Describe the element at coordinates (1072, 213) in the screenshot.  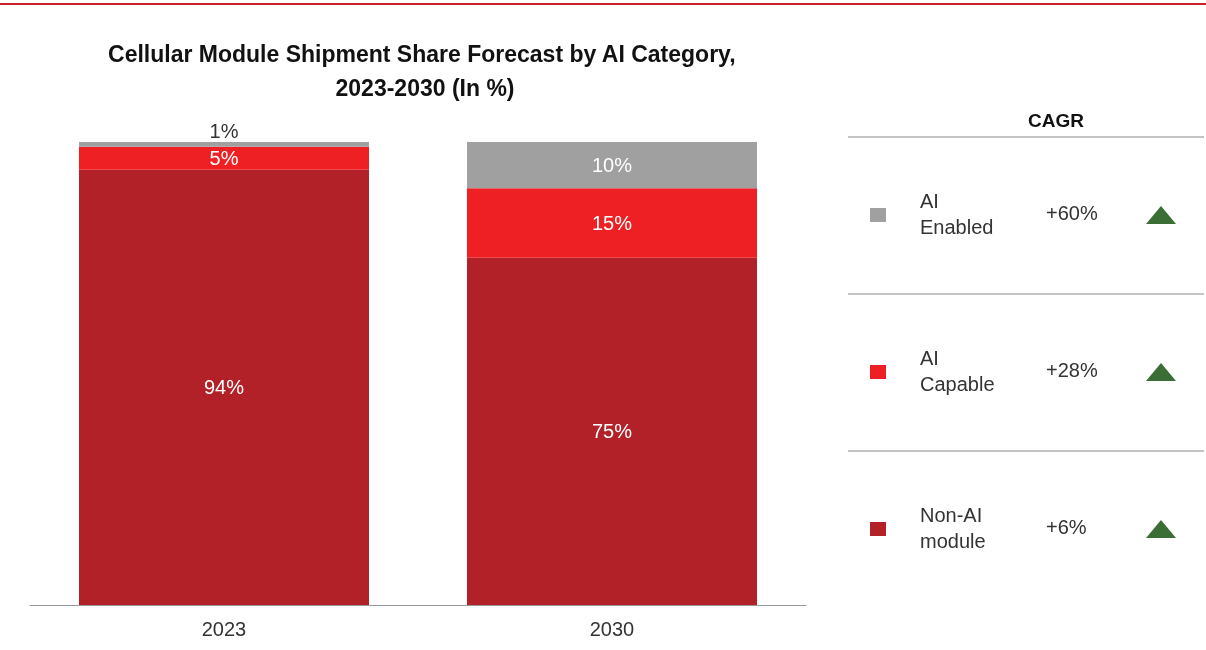
I see `text: +60%` at that location.